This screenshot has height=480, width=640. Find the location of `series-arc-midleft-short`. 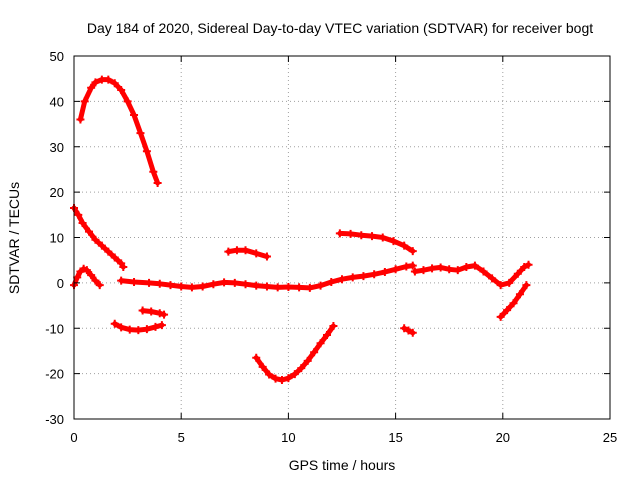

series-arc-midleft-short is located at coordinates (247, 253).